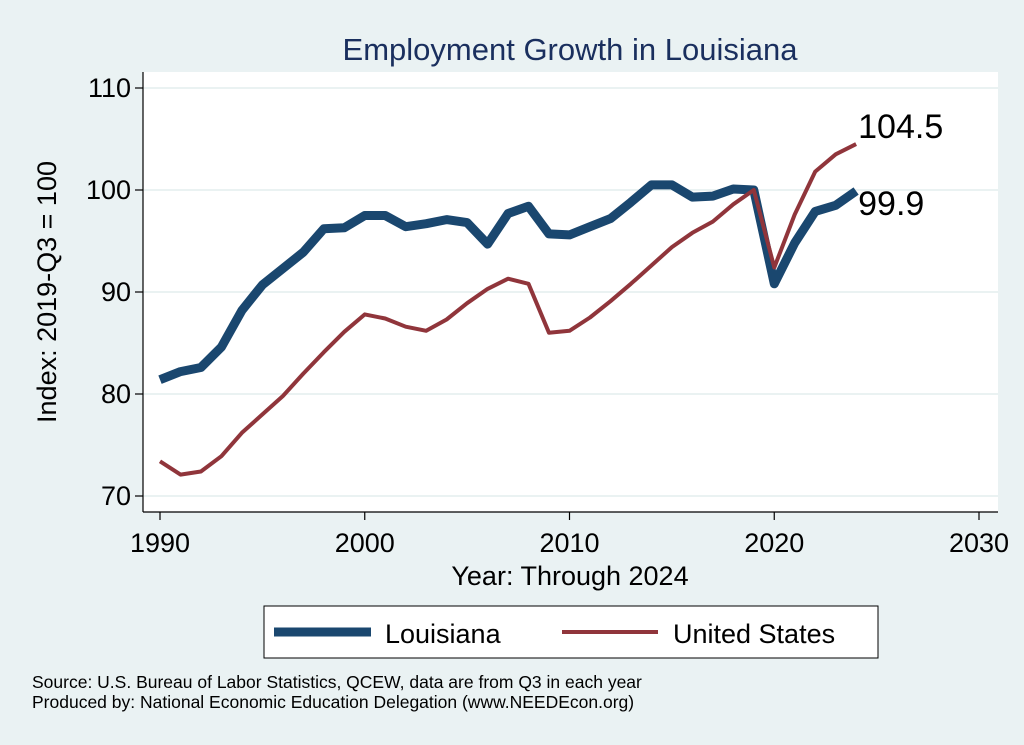 The height and width of the screenshot is (745, 1024). What do you see at coordinates (47, 292) in the screenshot?
I see `y-axis-title: Index: 2019-Q3 = 100` at bounding box center [47, 292].